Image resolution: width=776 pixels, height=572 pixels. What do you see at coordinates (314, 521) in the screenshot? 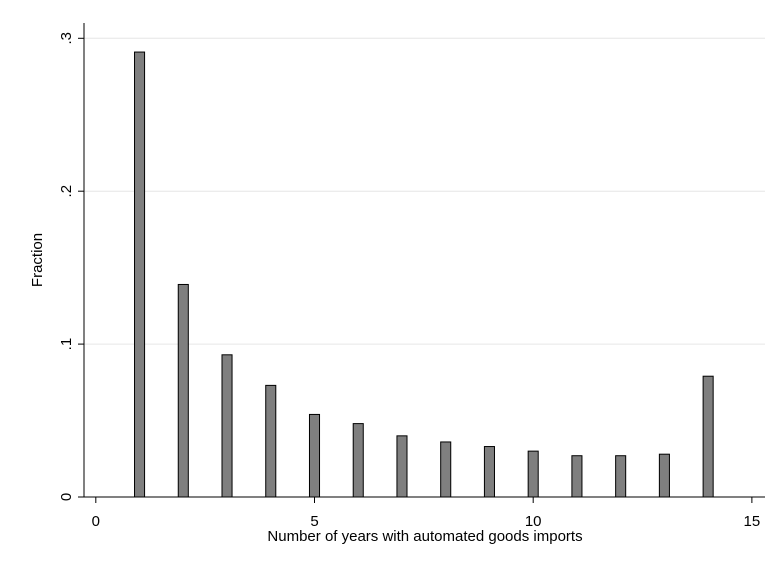
I see `x-tick-label: 5` at bounding box center [314, 521].